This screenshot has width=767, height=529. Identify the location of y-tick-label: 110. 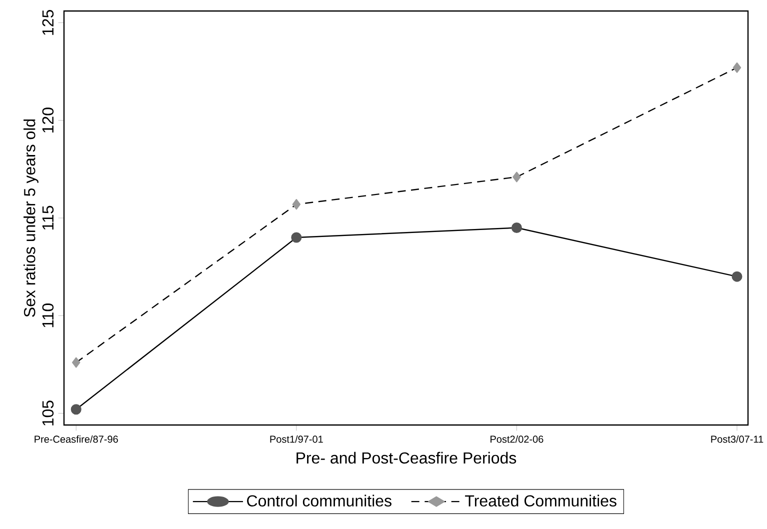
(48, 316).